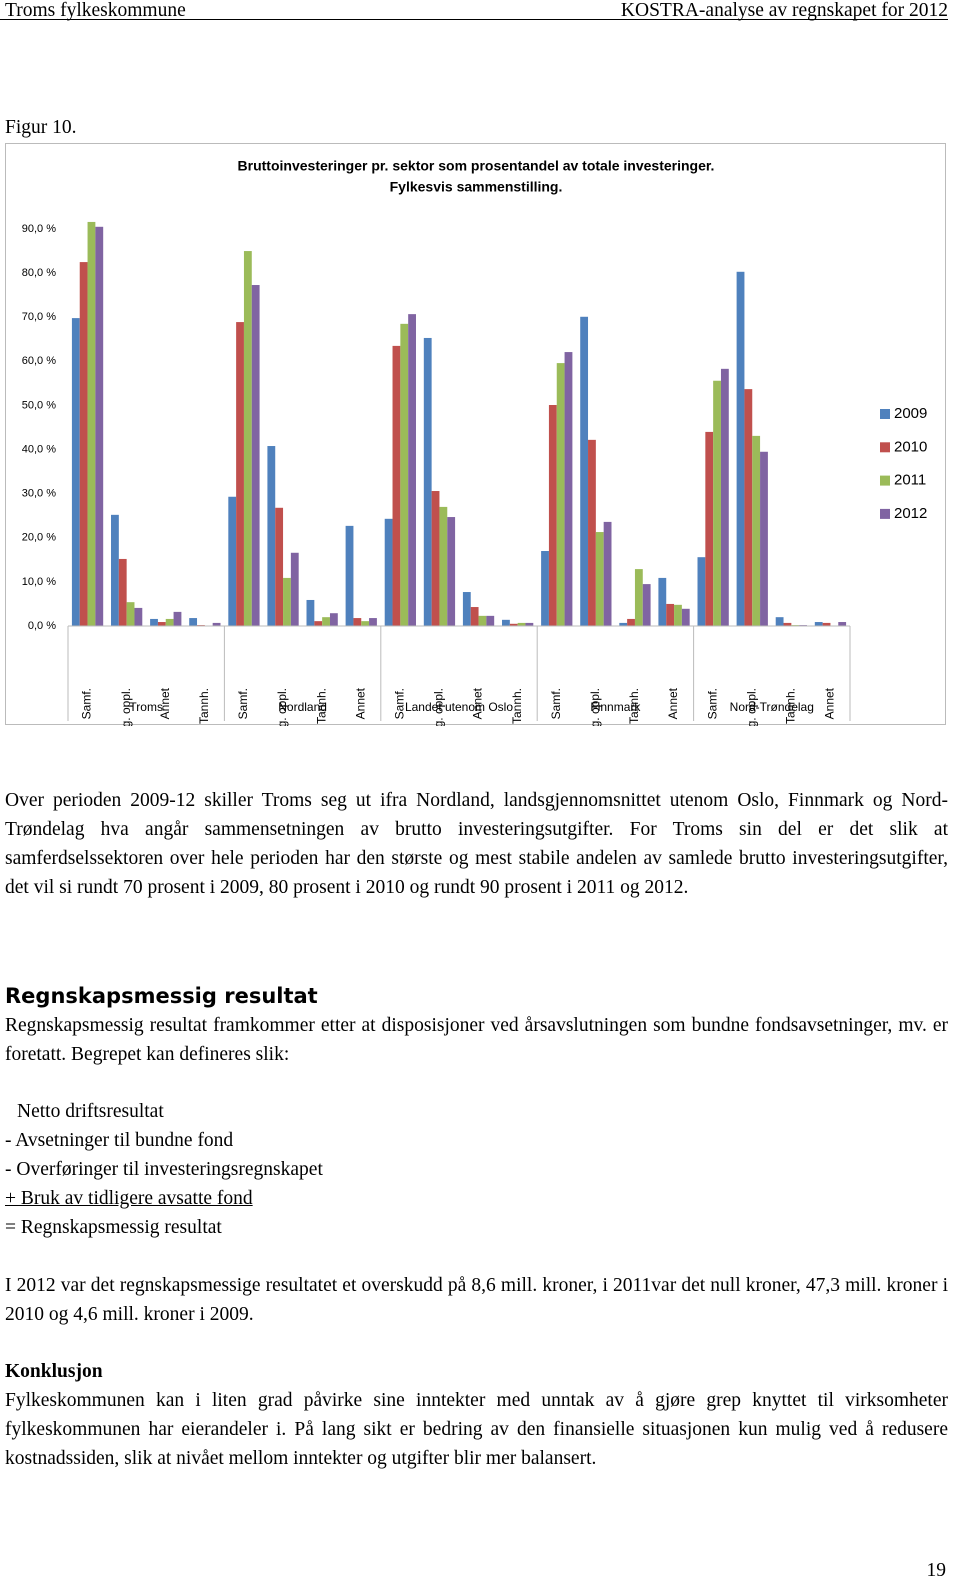 This screenshot has width=960, height=1585. I want to click on group-label: Nordland, so click(302, 707).